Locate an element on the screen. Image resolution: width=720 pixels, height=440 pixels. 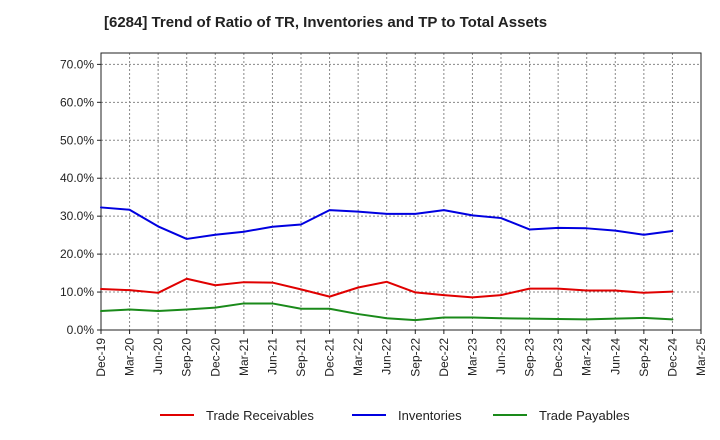
x-tick-label: Dec-24 is located at coordinates (672, 357).